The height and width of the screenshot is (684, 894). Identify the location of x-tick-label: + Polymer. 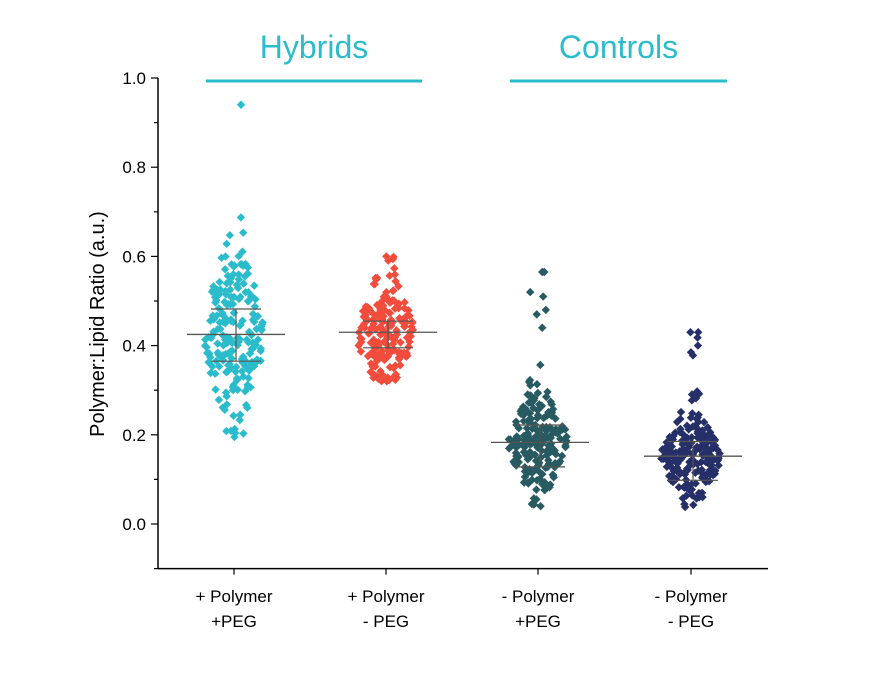
(386, 596).